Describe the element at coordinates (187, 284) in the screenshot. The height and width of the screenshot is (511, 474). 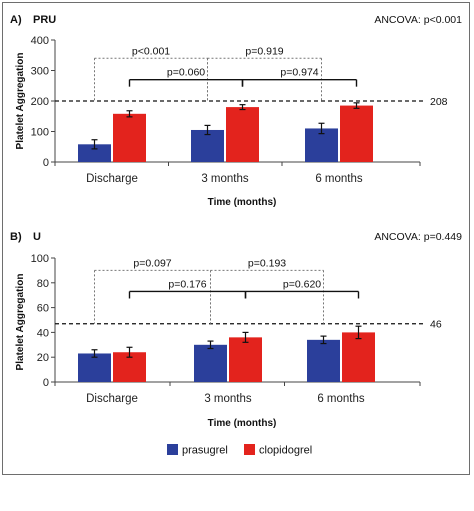
I see `panel-b-pvalue-label: p=0.176` at that location.